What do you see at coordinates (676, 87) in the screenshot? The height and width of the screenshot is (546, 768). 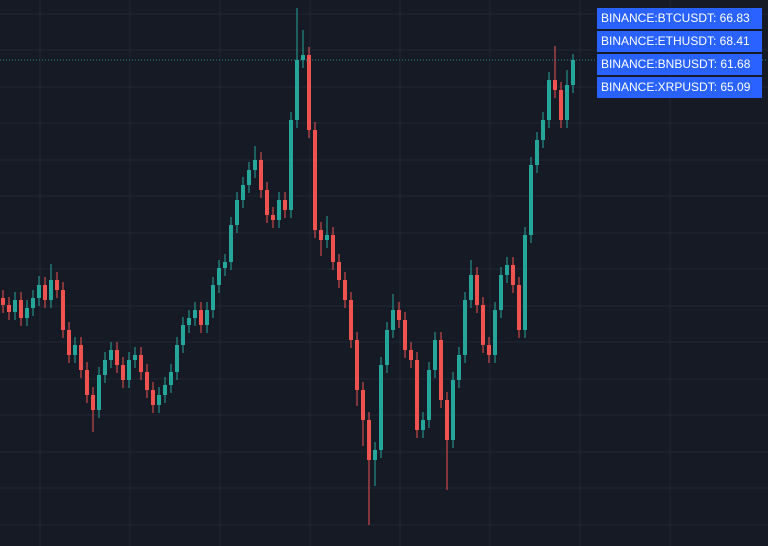 I see `legend-label: BINANCE:XRPUSDT: 65.09` at bounding box center [676, 87].